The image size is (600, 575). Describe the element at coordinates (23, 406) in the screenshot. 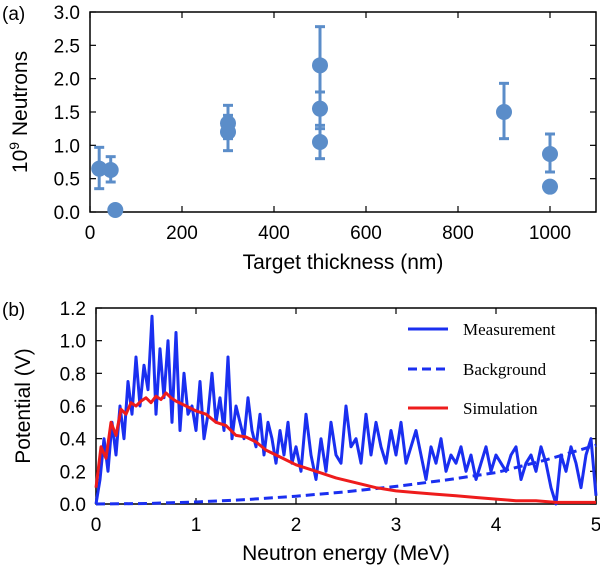

I see `y-axis-label-b: Potential (V)` at that location.